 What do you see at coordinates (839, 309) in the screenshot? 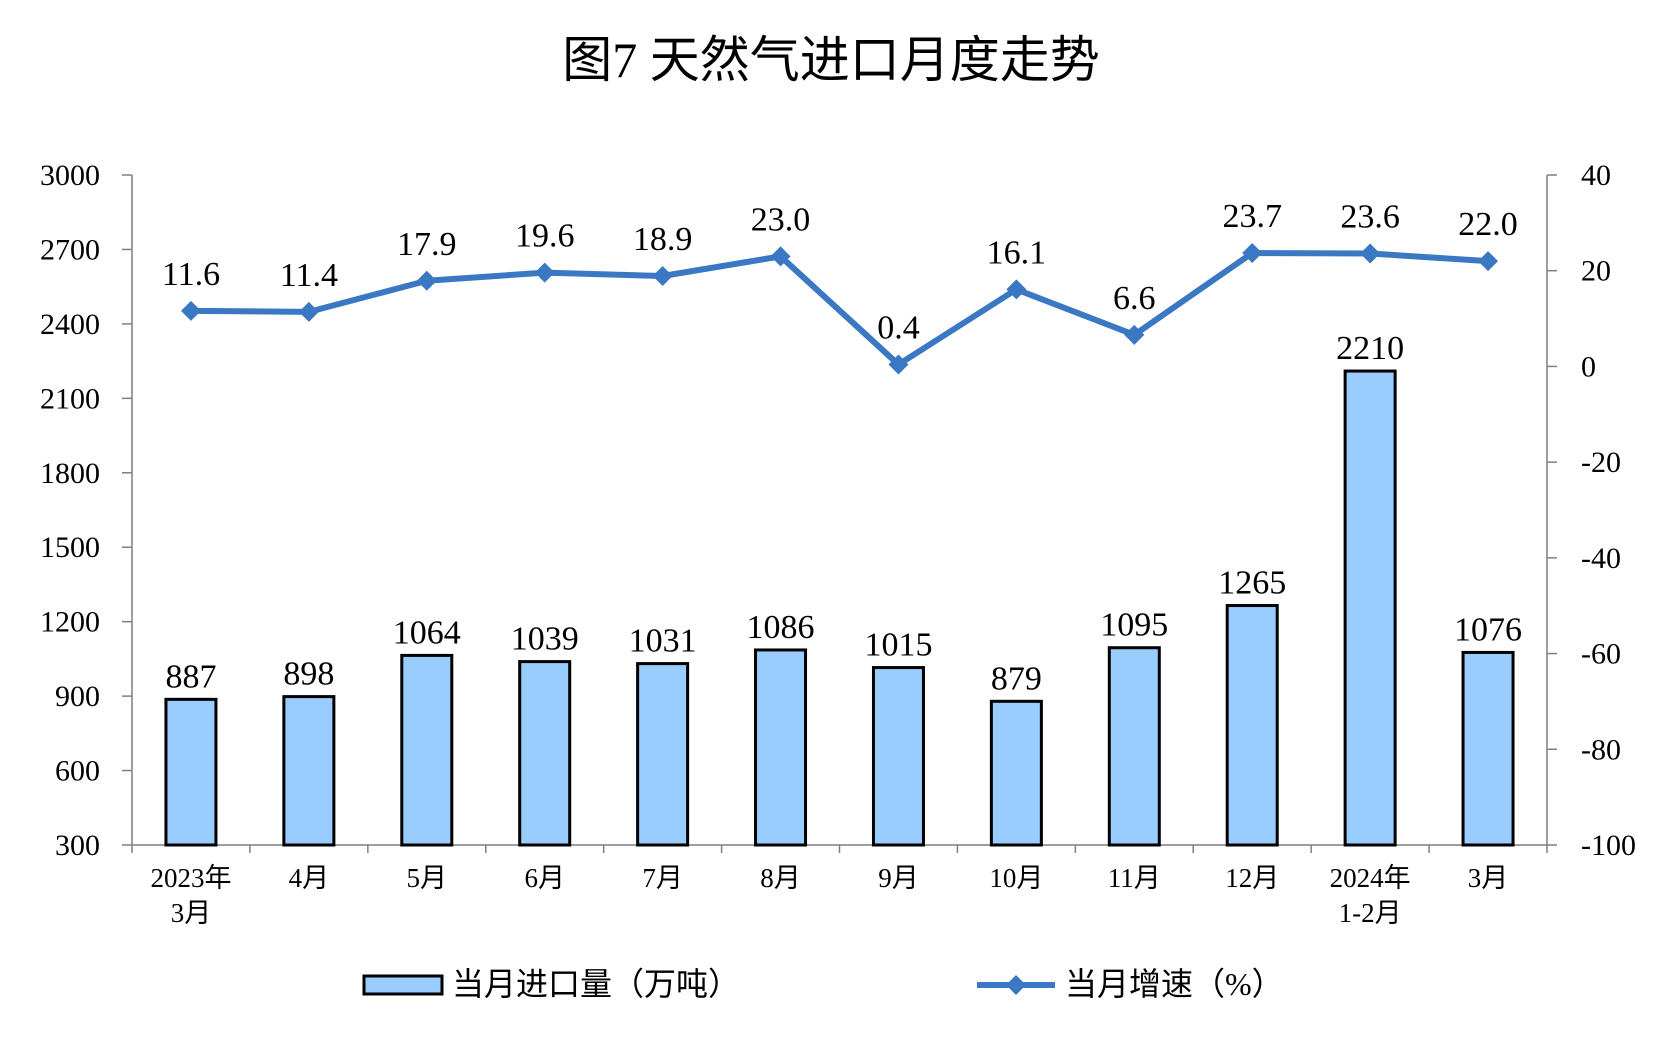
I see `growth-line` at bounding box center [839, 309].